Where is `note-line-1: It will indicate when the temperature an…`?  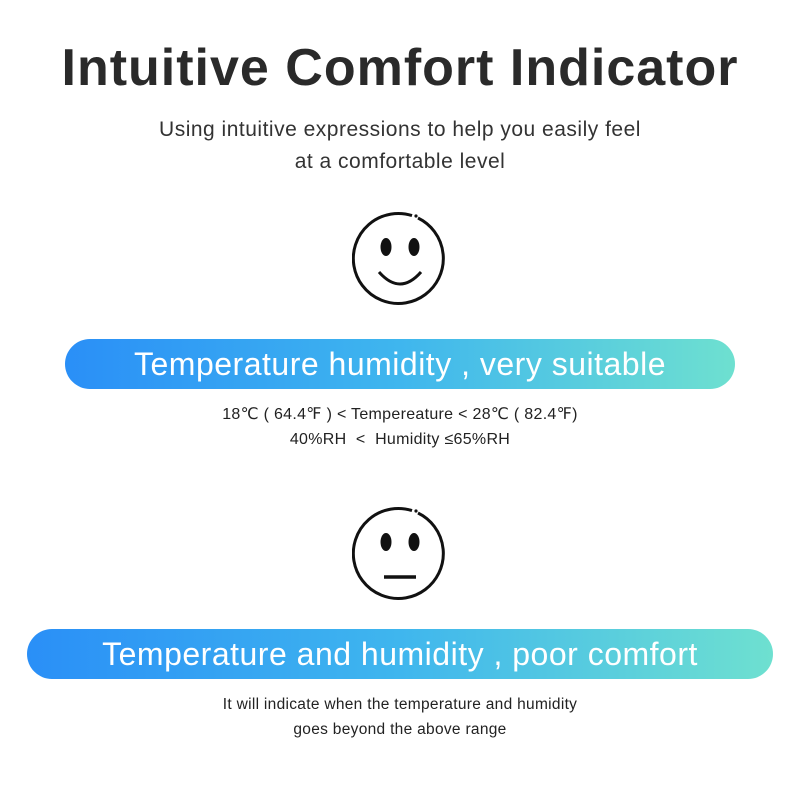
note-line-1: It will indicate when the temperature an… is located at coordinates (400, 704).